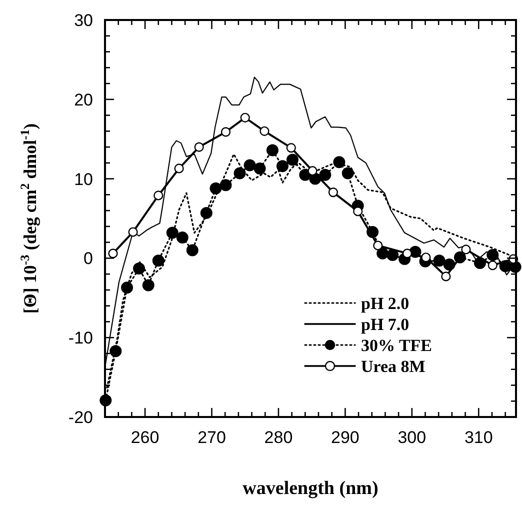 Image resolution: width=522 pixels, height=506 pixels. Describe the element at coordinates (278, 437) in the screenshot. I see `x-tick-label: 280` at that location.